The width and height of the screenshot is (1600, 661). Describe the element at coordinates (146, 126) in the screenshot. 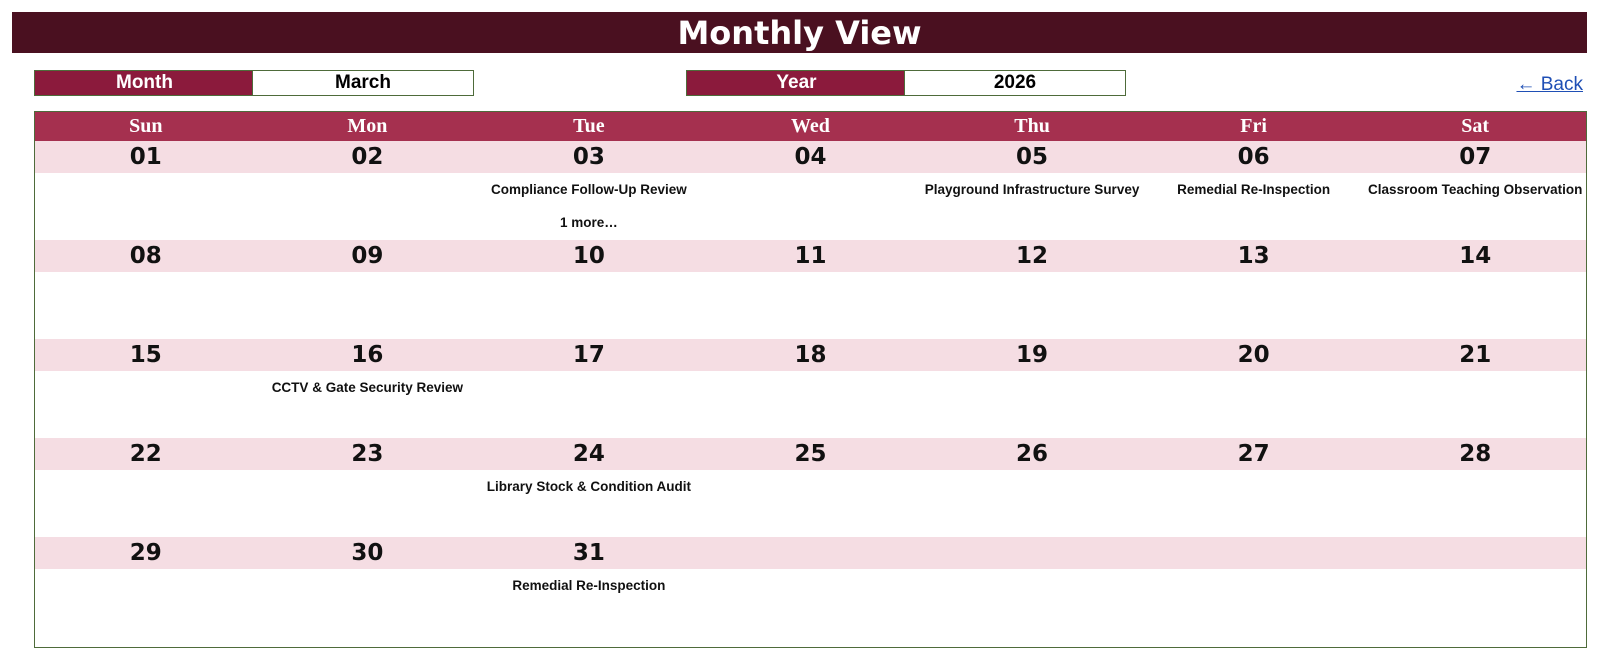

I see `weekday-header-sun: Sun` at that location.